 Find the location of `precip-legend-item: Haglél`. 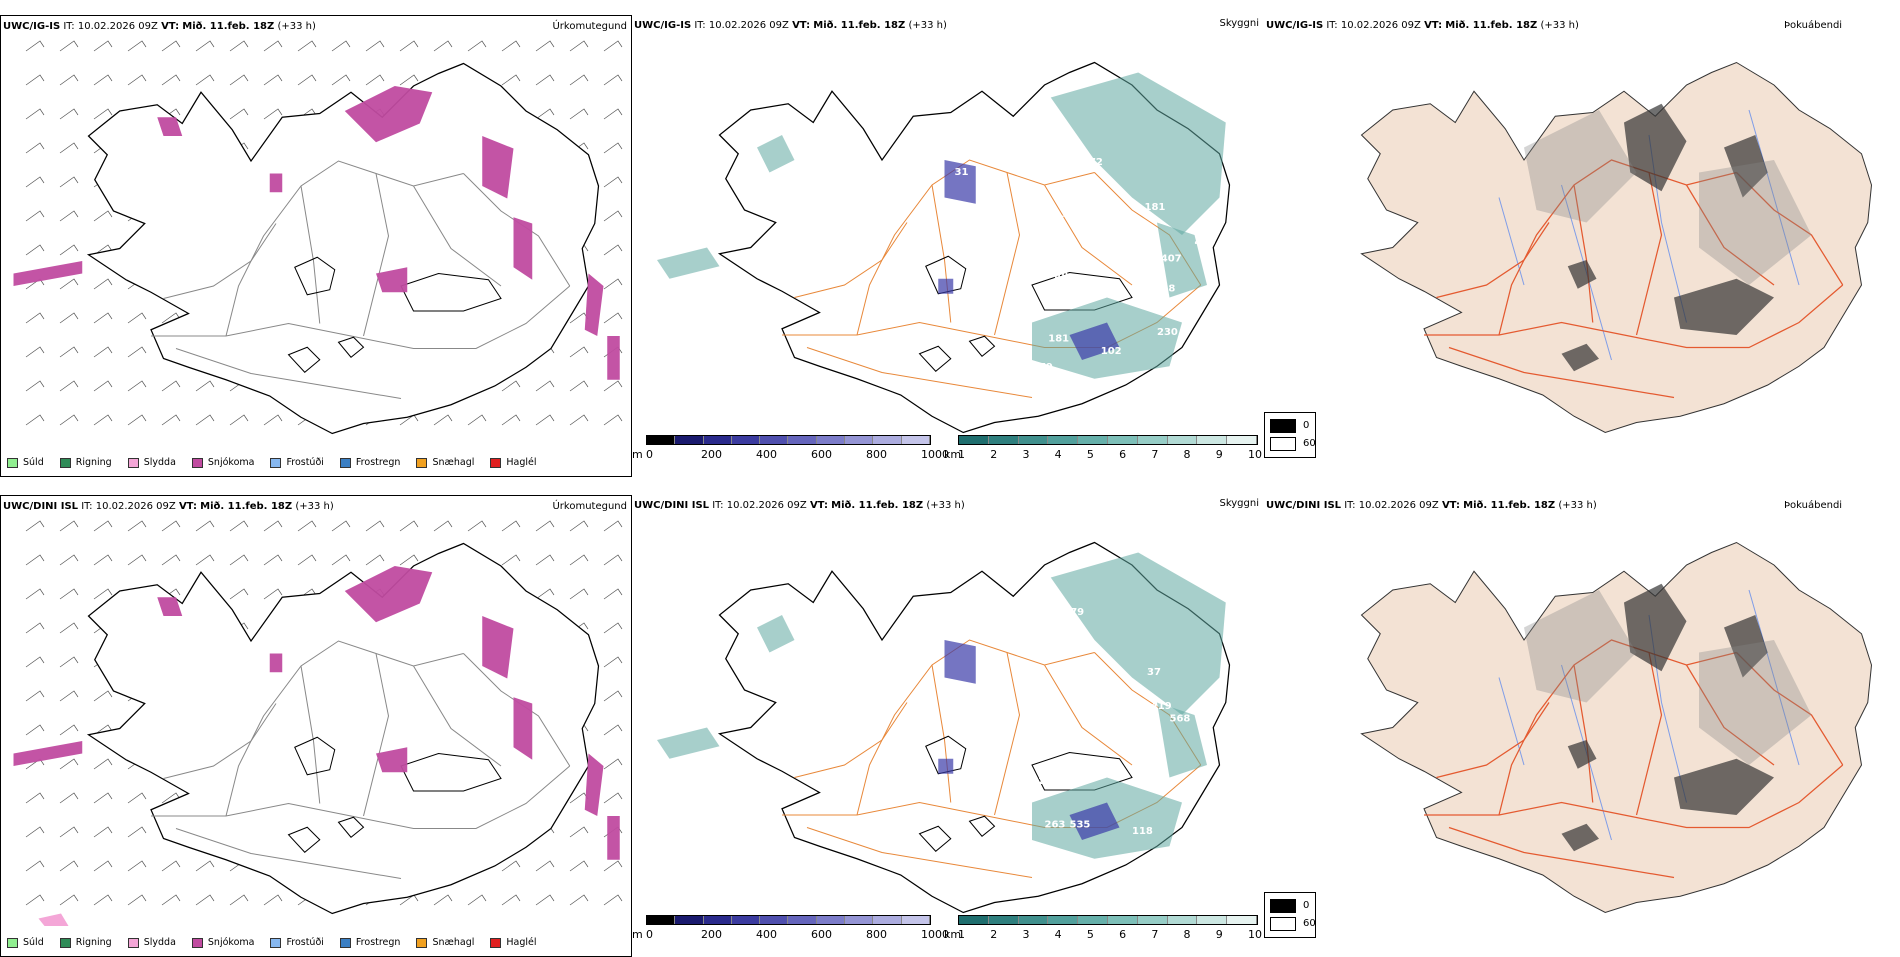

precip-legend-item: Haglél is located at coordinates (513, 942).